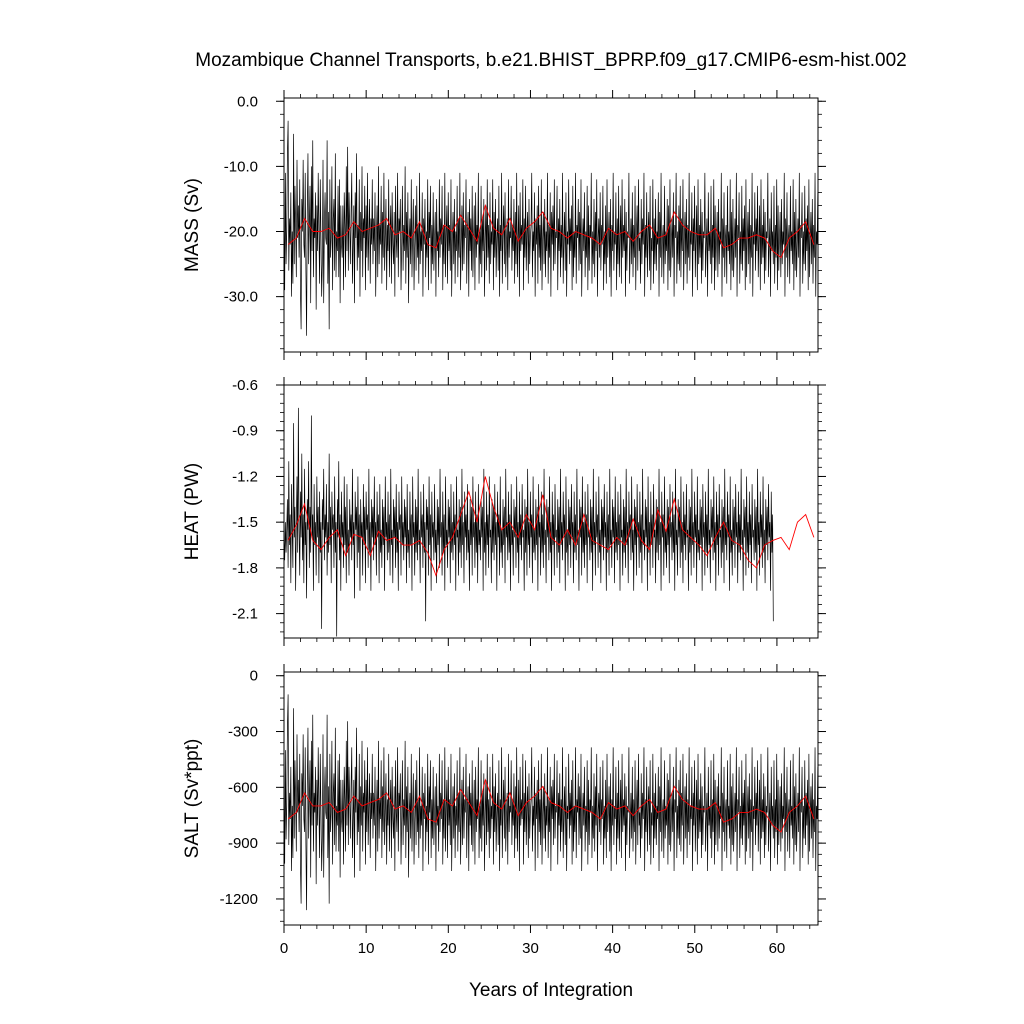  I want to click on y-tick-label: -1200, so click(239, 899).